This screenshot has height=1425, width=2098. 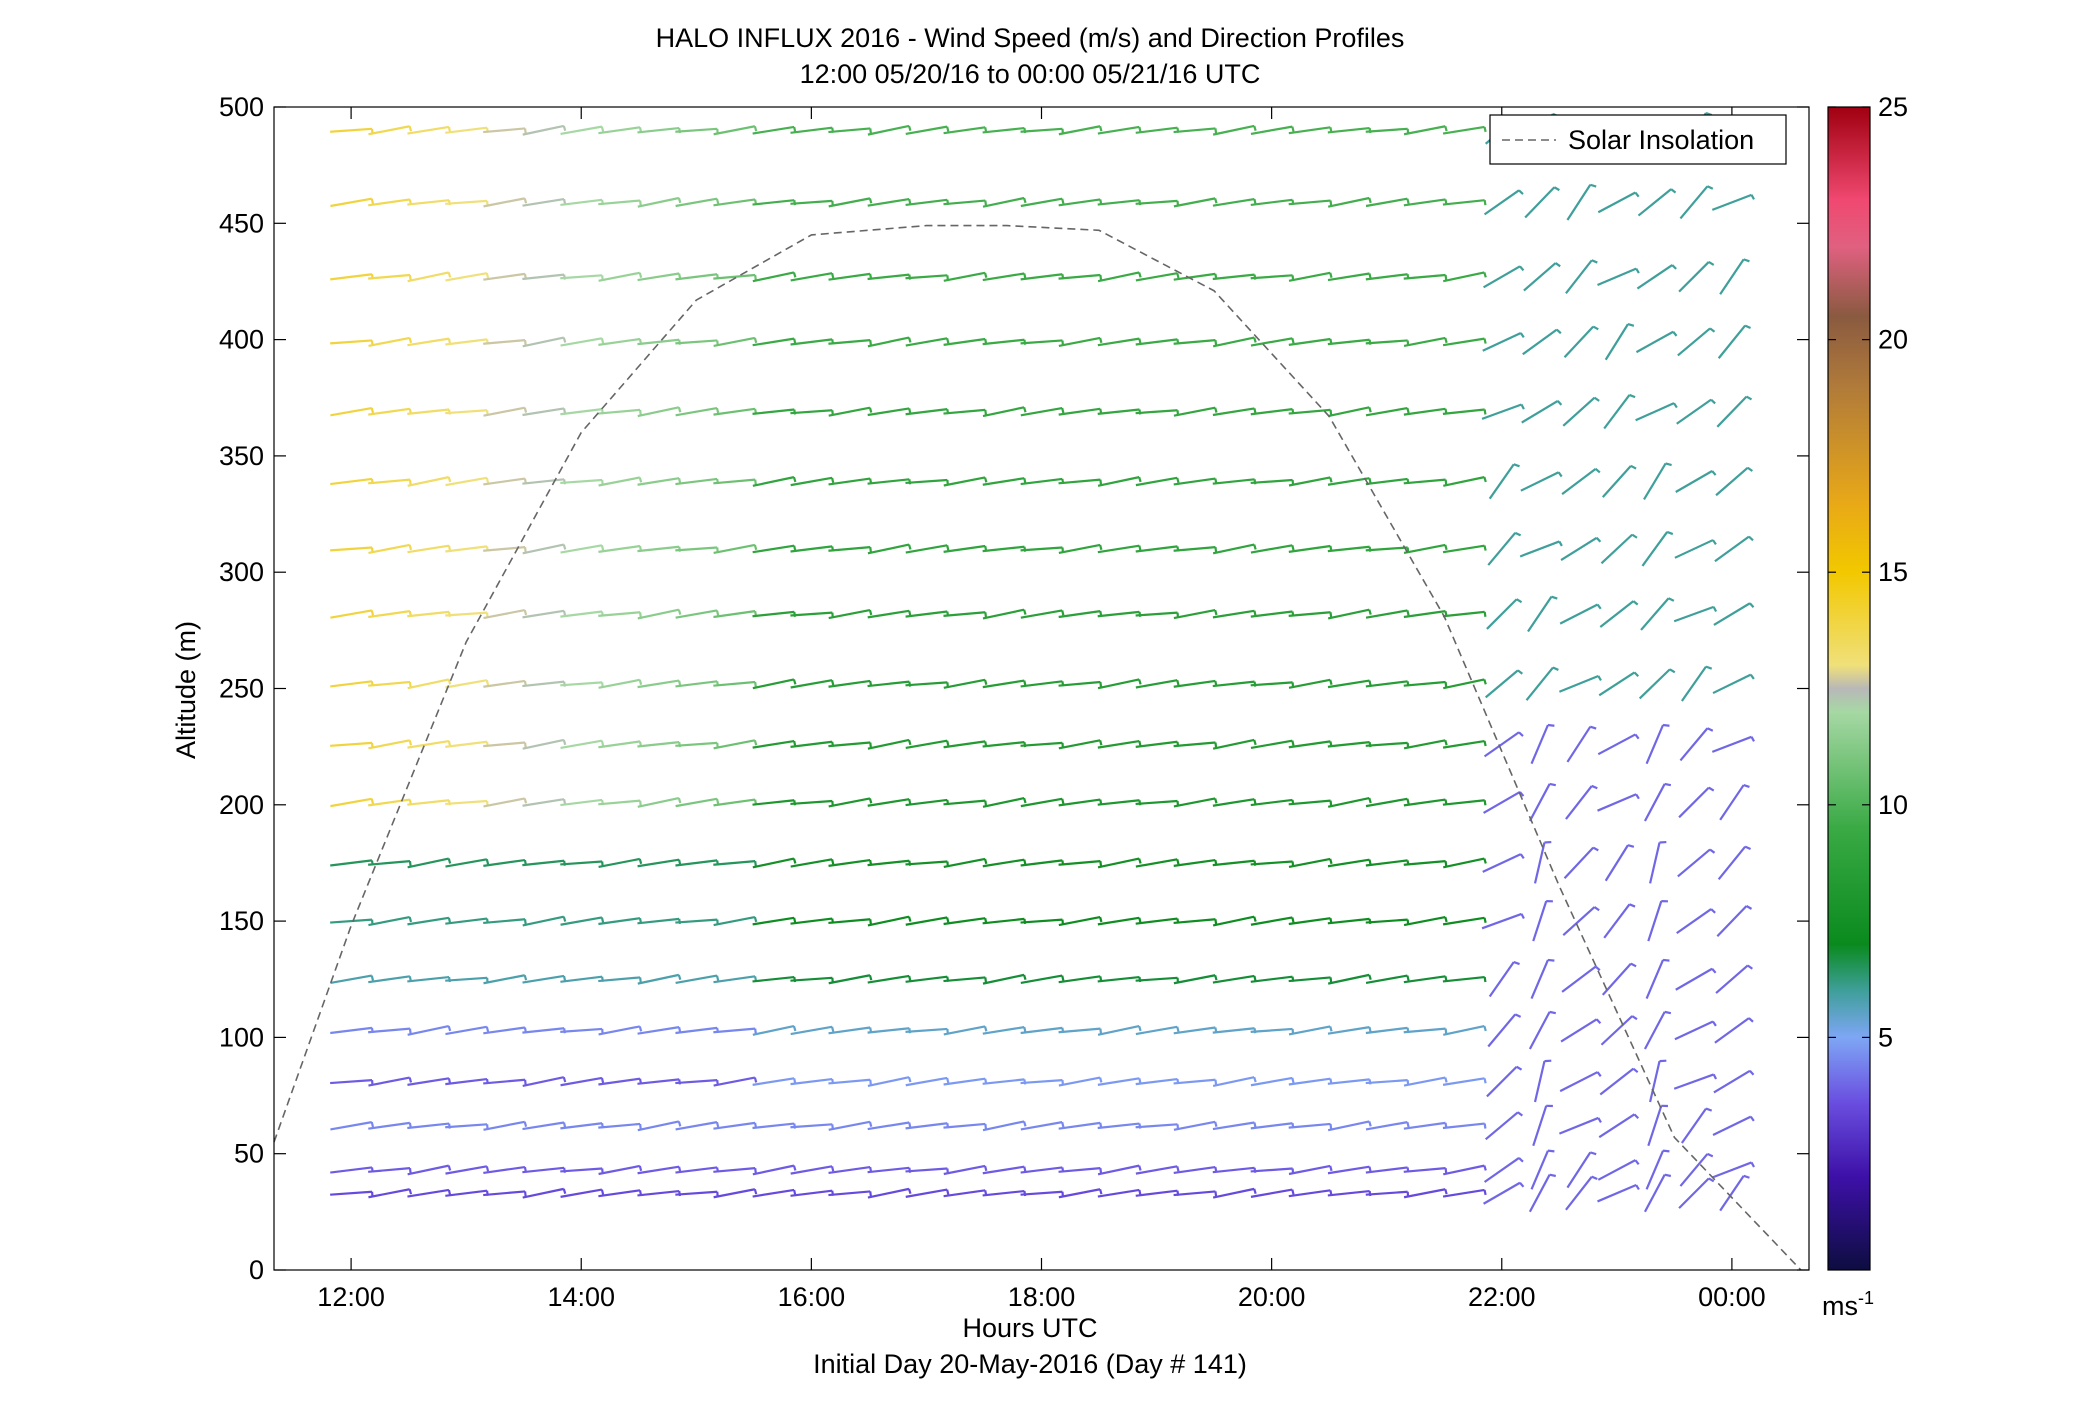 What do you see at coordinates (1868, 572) in the screenshot?
I see `colorbar-ticks: 5 10 15 20 25` at bounding box center [1868, 572].